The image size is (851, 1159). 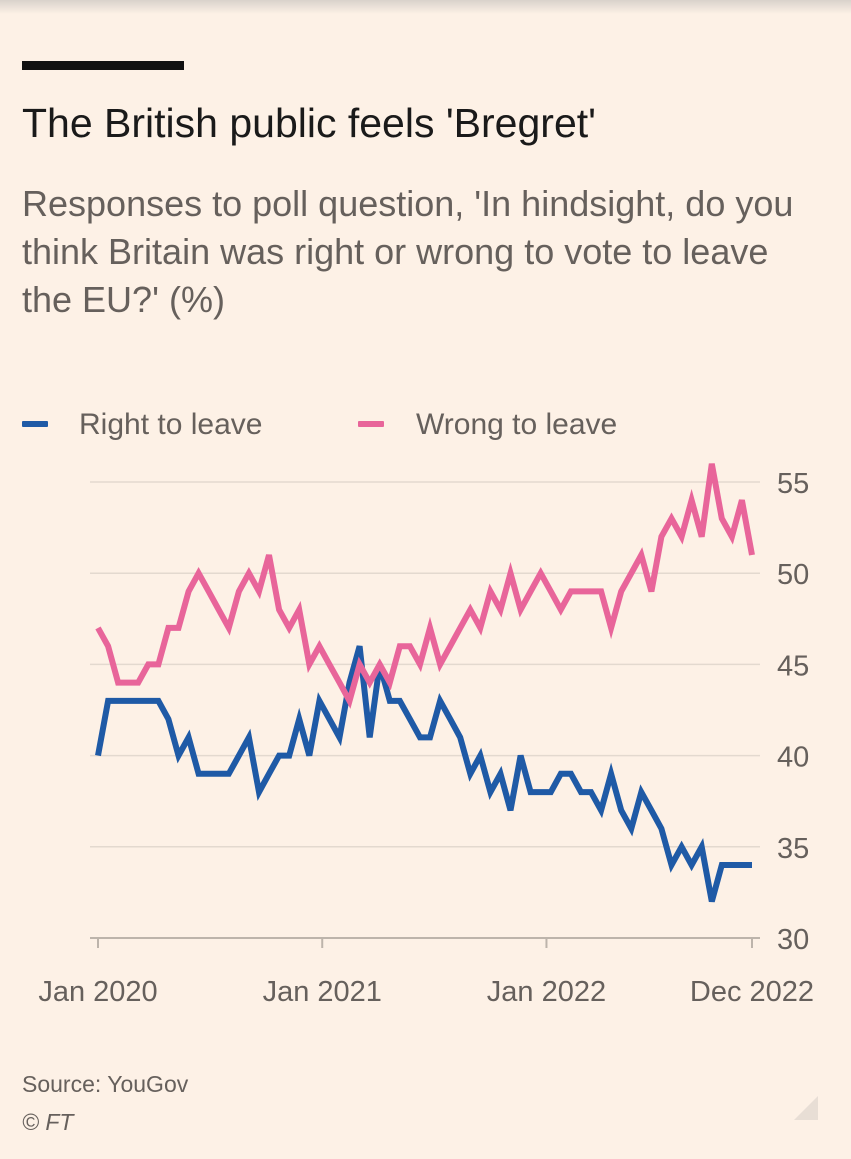 What do you see at coordinates (793, 484) in the screenshot?
I see `y-tick-label-55: 55` at bounding box center [793, 484].